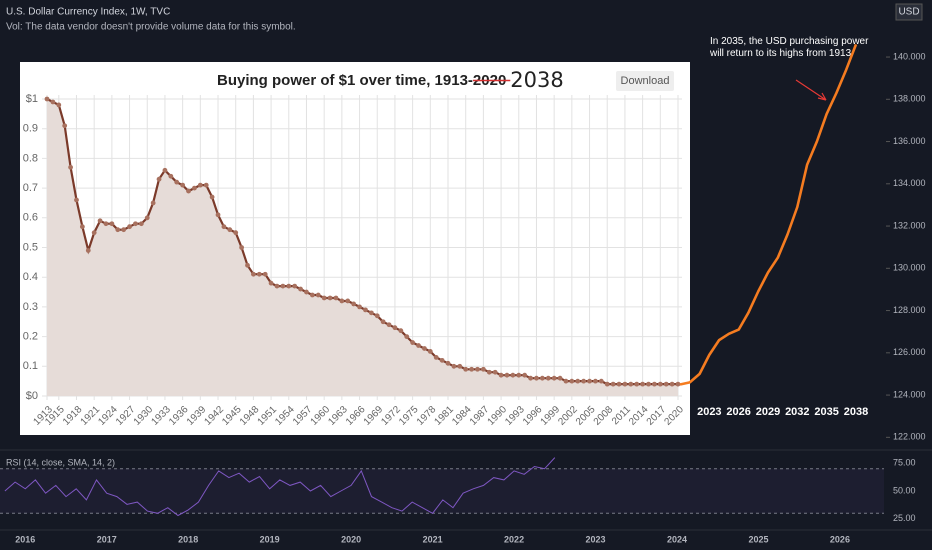  What do you see at coordinates (909, 437) in the screenshot?
I see `y-tick-label: 122.000` at bounding box center [909, 437].